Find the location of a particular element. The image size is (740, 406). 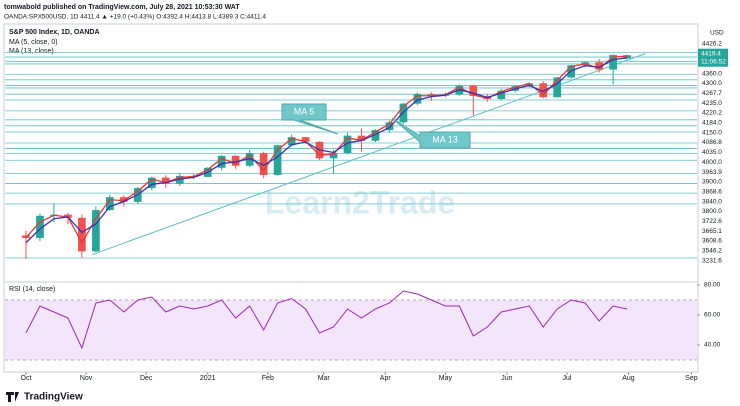

y-tick-label: 3665.1 is located at coordinates (712, 231).